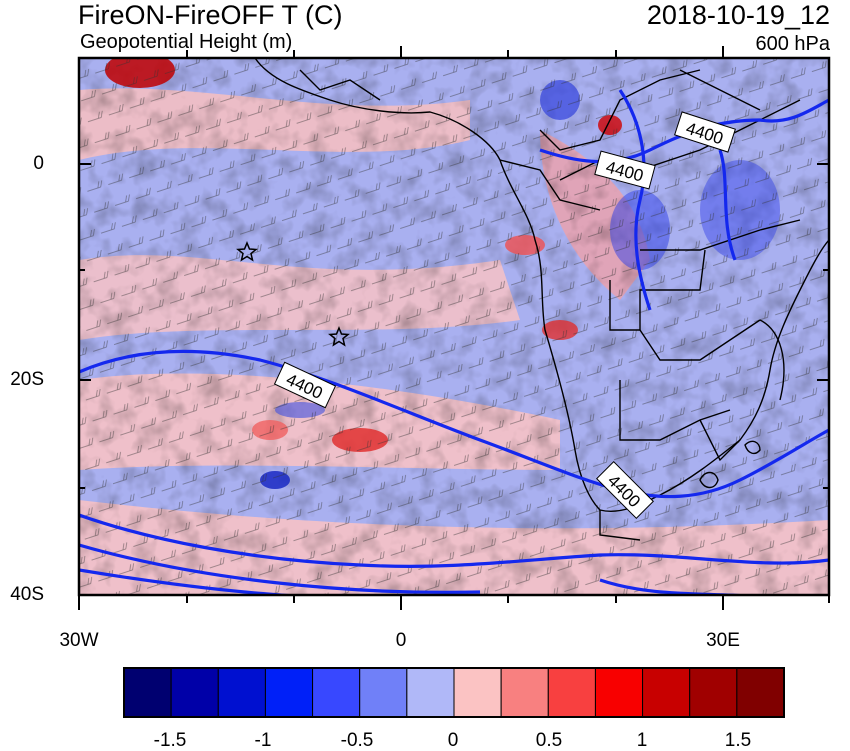 The image size is (850, 751). What do you see at coordinates (738, 740) in the screenshot?
I see `colorbar-tick-label: 1.5` at bounding box center [738, 740].